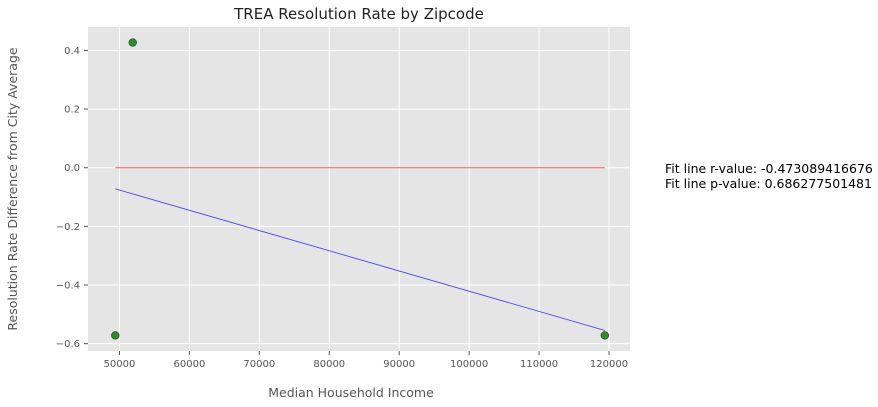 This screenshot has height=407, width=878. I want to click on x-axis-title: Median Household Income, so click(351, 392).